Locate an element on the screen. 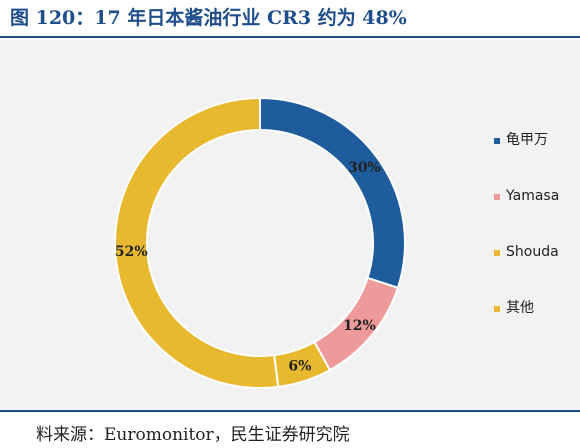 Image resolution: width=580 pixels, height=448 pixels. data-label-2: 12% is located at coordinates (359, 326).